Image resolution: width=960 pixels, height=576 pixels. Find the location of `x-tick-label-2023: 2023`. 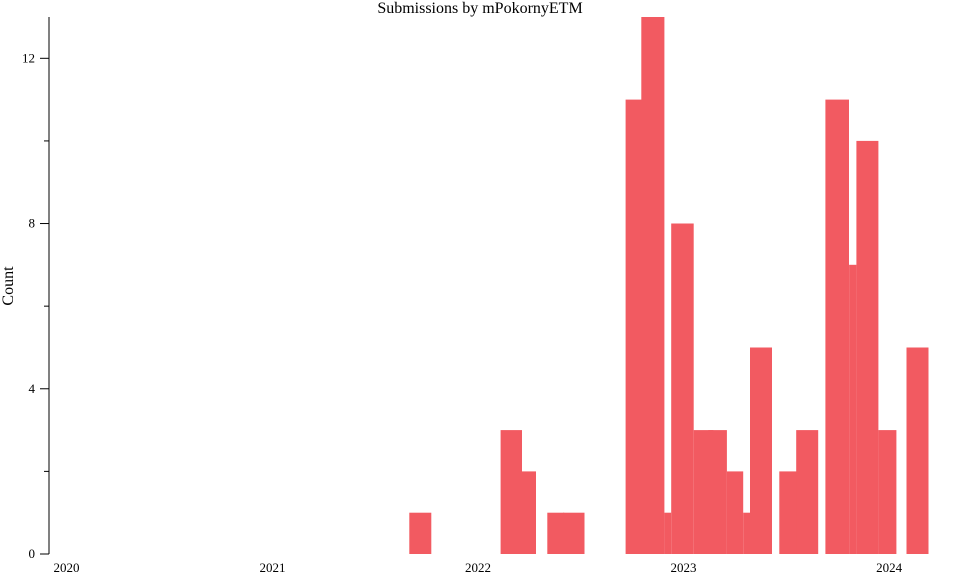

x-tick-label-2023: 2023 is located at coordinates (684, 567).